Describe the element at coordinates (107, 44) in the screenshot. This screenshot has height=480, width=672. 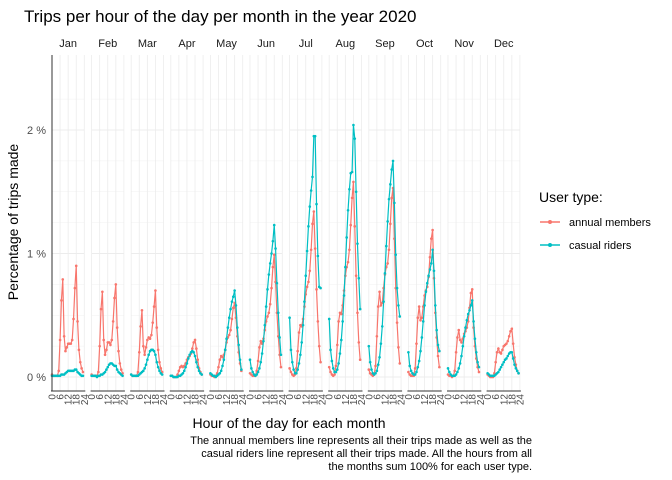
I see `facet-label: Feb` at that location.